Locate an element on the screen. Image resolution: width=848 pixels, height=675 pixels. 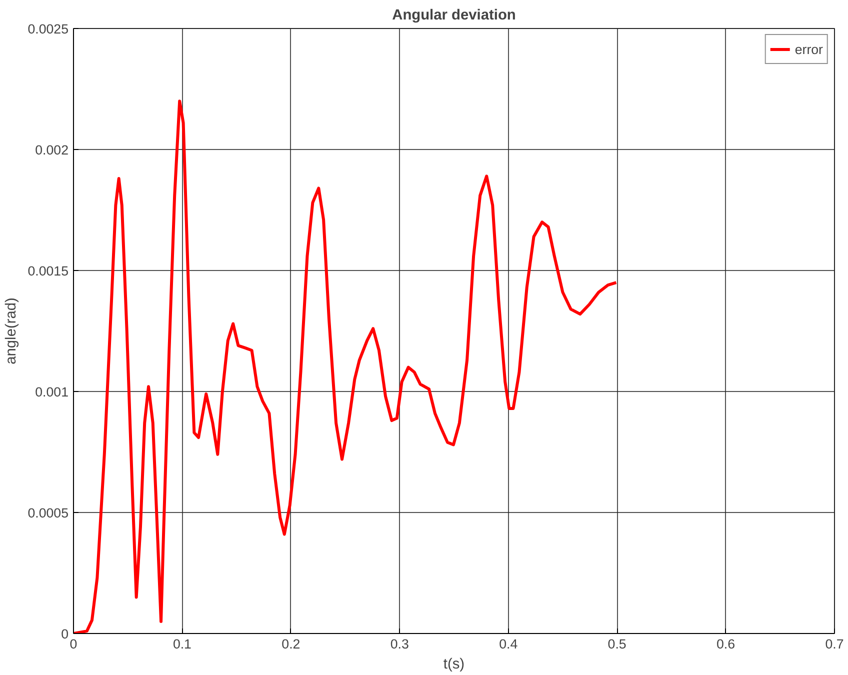
y-tick-label: 0 is located at coordinates (65, 634).